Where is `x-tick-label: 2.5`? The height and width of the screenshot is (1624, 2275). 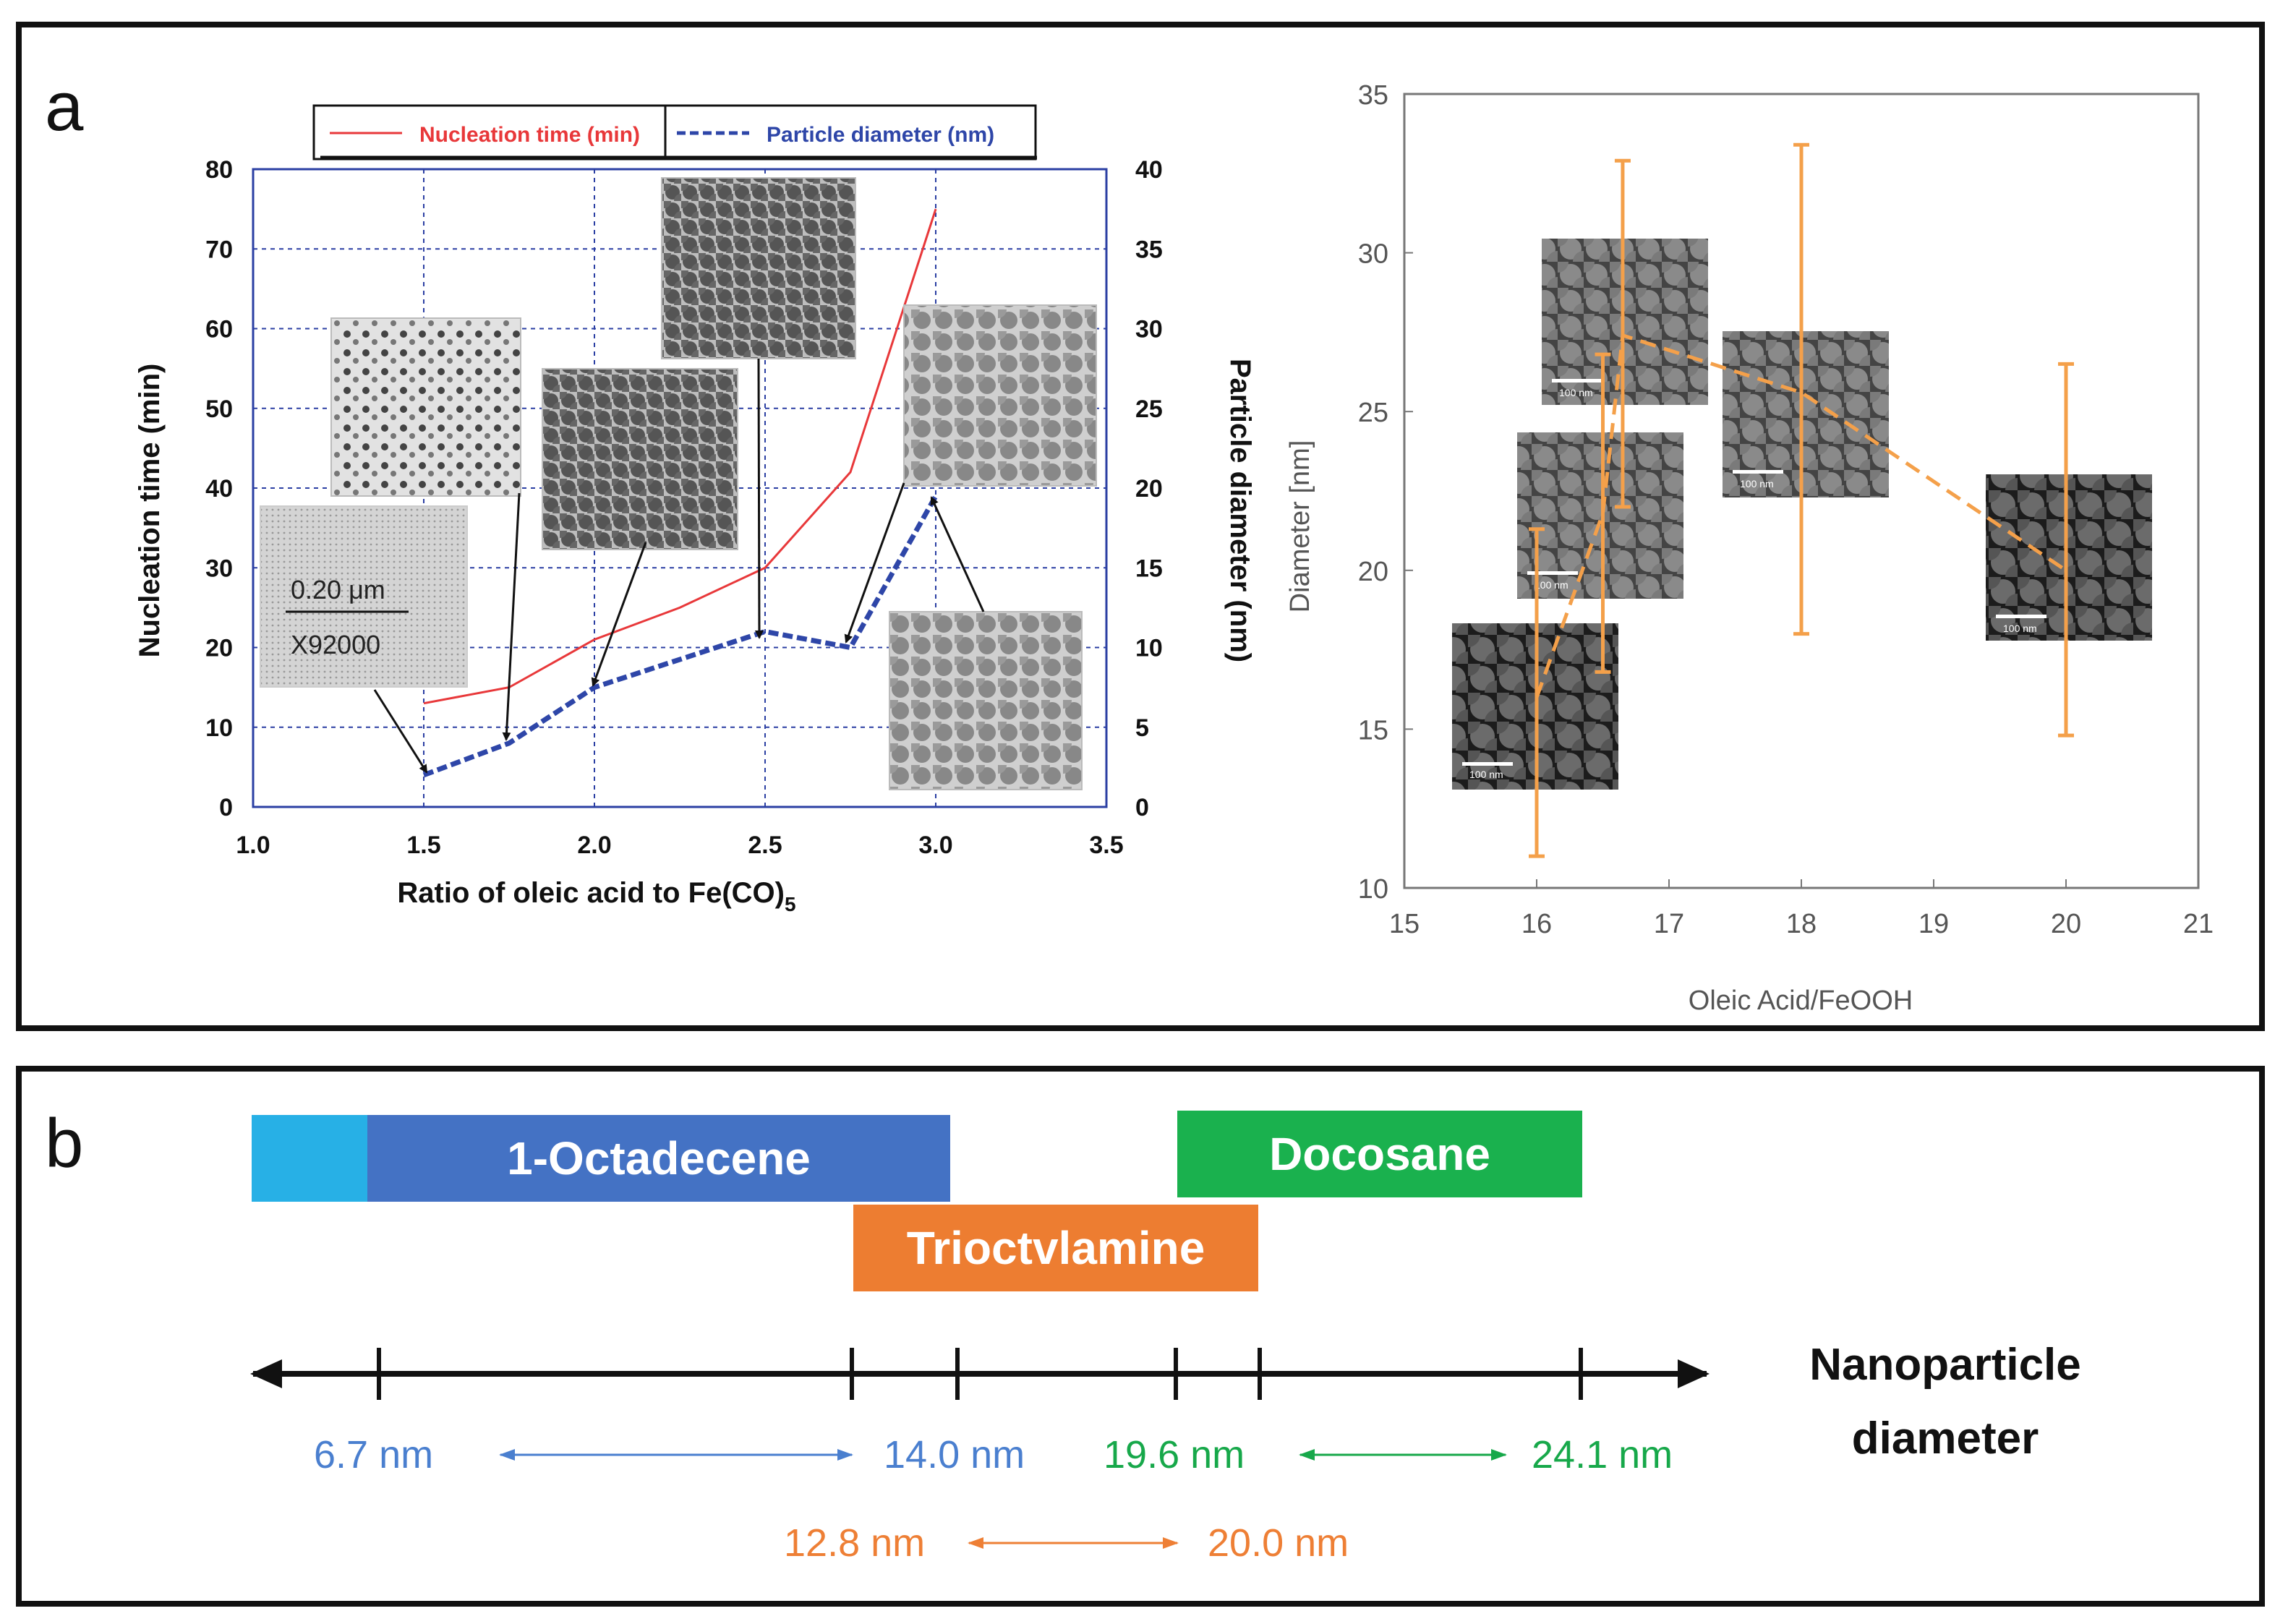
x-tick-label: 2.5 is located at coordinates (765, 845).